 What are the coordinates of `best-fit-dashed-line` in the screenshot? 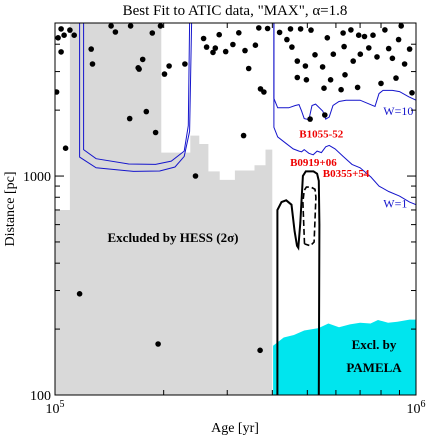 It's located at (309, 216).